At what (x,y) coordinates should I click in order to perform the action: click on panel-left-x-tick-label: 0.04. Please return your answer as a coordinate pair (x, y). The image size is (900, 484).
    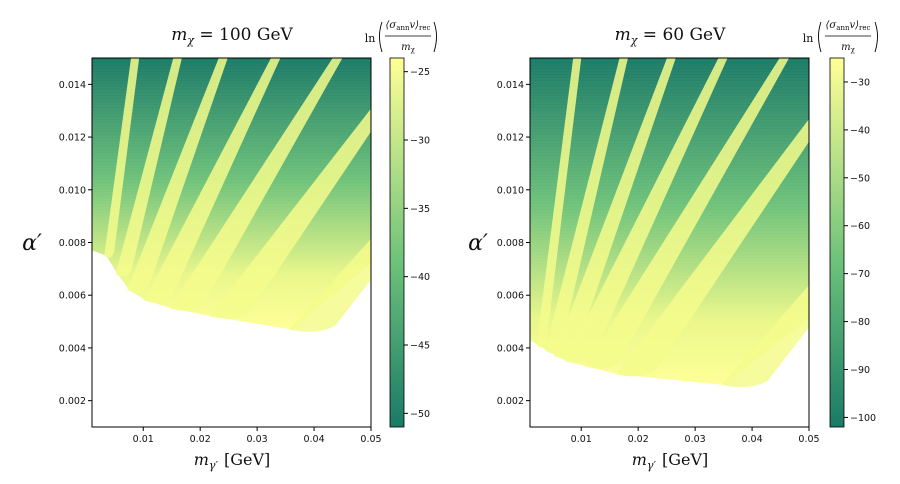
    Looking at the image, I should click on (313, 439).